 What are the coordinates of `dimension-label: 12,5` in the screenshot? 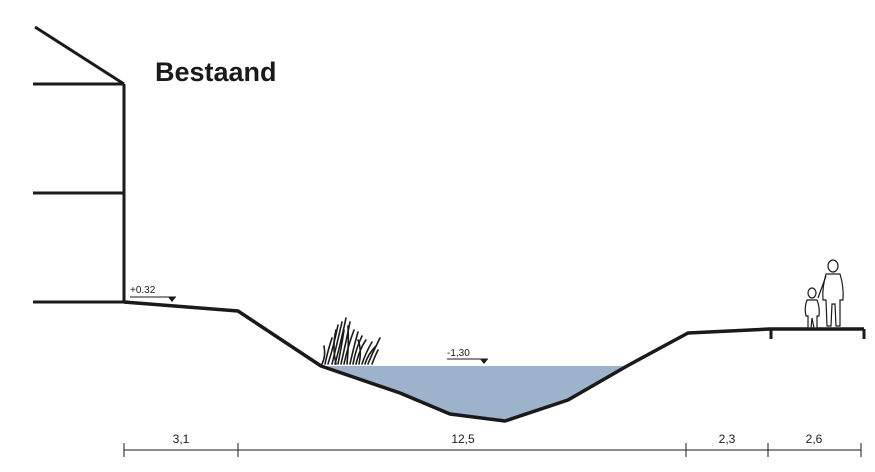 It's located at (463, 439).